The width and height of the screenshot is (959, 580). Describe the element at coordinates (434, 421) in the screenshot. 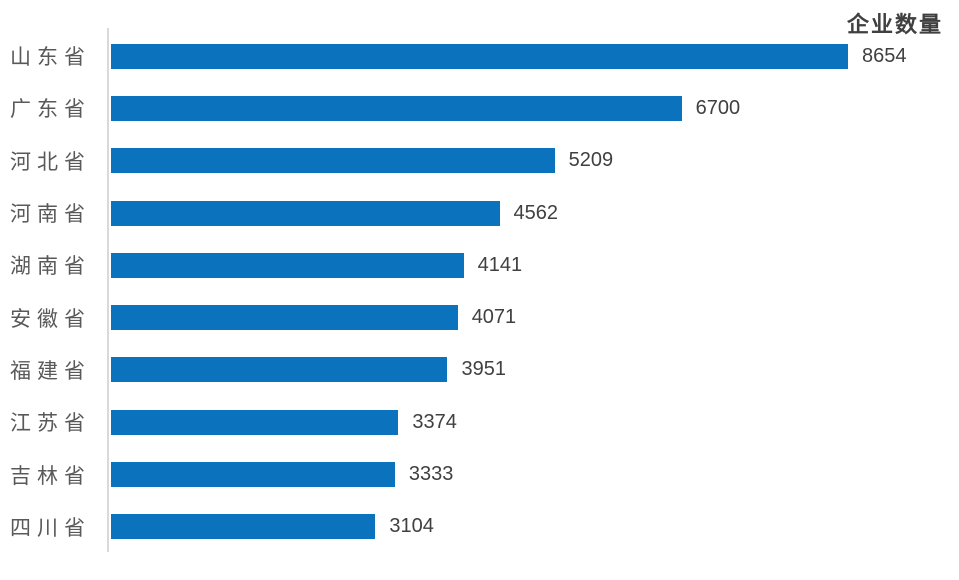

I see `value-label: 3374` at that location.